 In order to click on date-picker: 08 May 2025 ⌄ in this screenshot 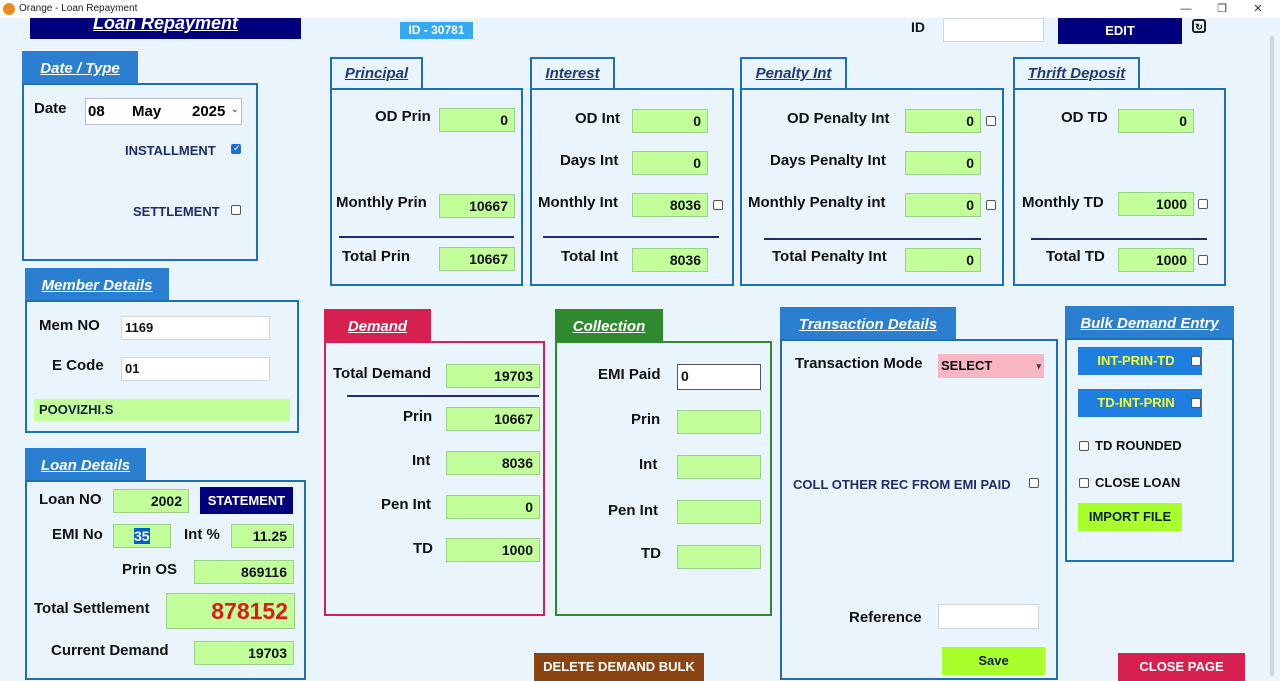, I will do `click(163, 111)`.